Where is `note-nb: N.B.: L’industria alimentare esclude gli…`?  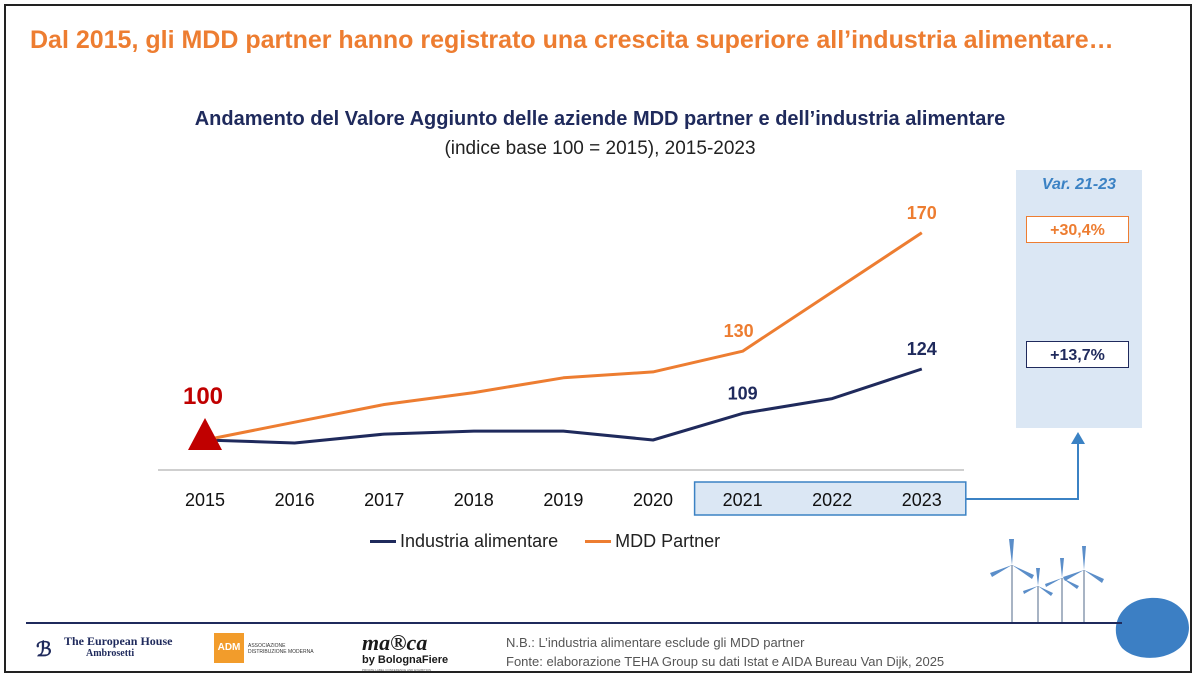
note-nb: N.B.: L’industria alimentare esclude gli… is located at coordinates (655, 642).